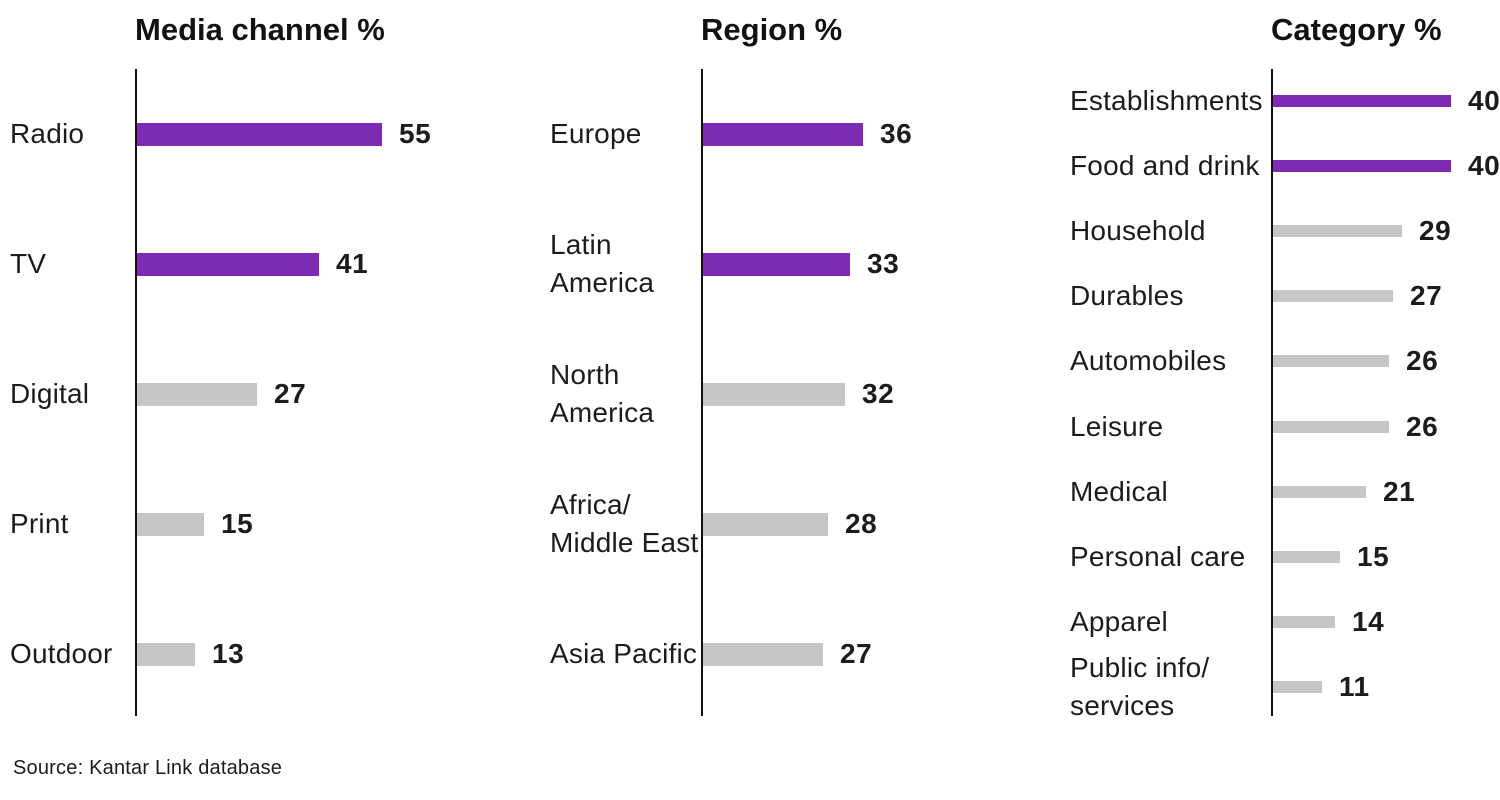 This screenshot has height=800, width=1500. Describe the element at coordinates (1435, 231) in the screenshot. I see `value-label: 29` at that location.